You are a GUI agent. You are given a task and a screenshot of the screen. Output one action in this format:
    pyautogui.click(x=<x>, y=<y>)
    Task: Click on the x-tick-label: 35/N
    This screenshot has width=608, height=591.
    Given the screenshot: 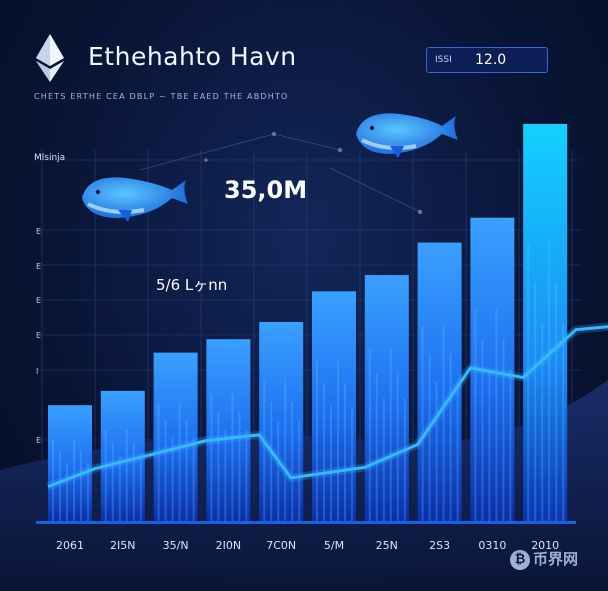 What is the action you would take?
    pyautogui.click(x=176, y=545)
    